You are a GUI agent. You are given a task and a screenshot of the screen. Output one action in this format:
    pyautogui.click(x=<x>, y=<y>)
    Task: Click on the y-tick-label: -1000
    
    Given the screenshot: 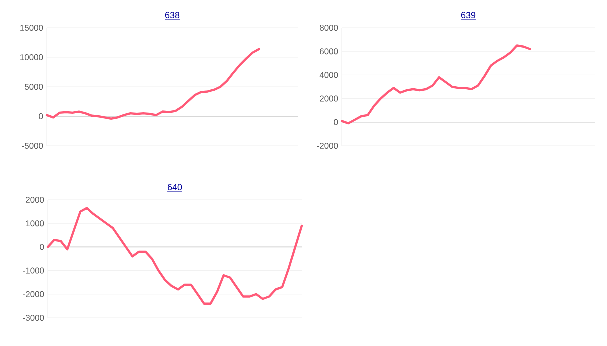 What is the action you would take?
    pyautogui.click(x=33, y=271)
    